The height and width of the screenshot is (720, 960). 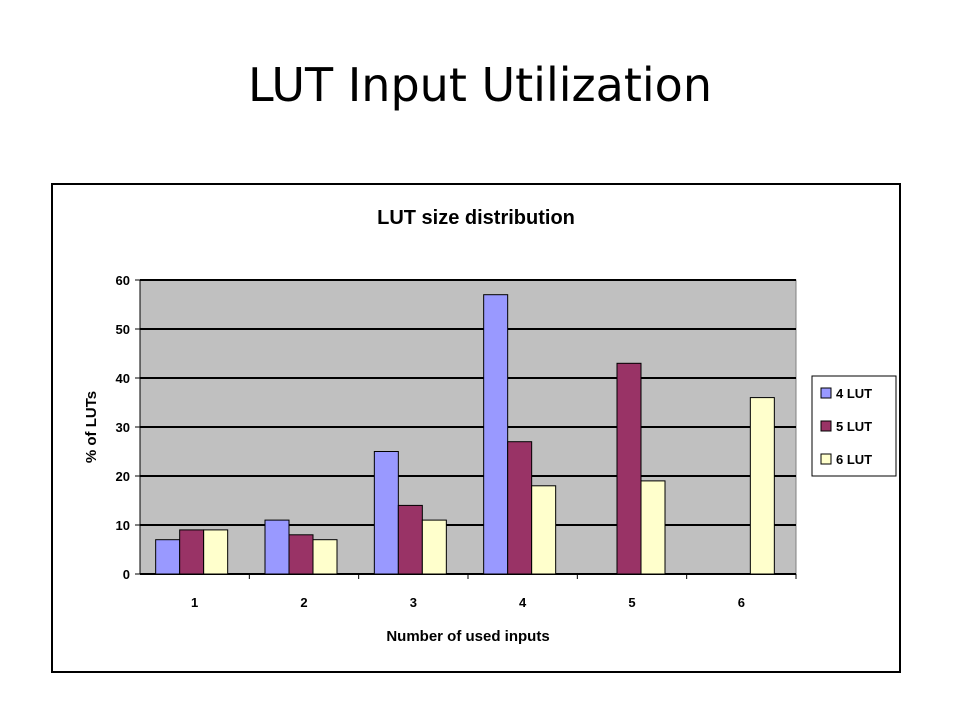 I want to click on slide-title: LUT Input Utilization, so click(x=480, y=85).